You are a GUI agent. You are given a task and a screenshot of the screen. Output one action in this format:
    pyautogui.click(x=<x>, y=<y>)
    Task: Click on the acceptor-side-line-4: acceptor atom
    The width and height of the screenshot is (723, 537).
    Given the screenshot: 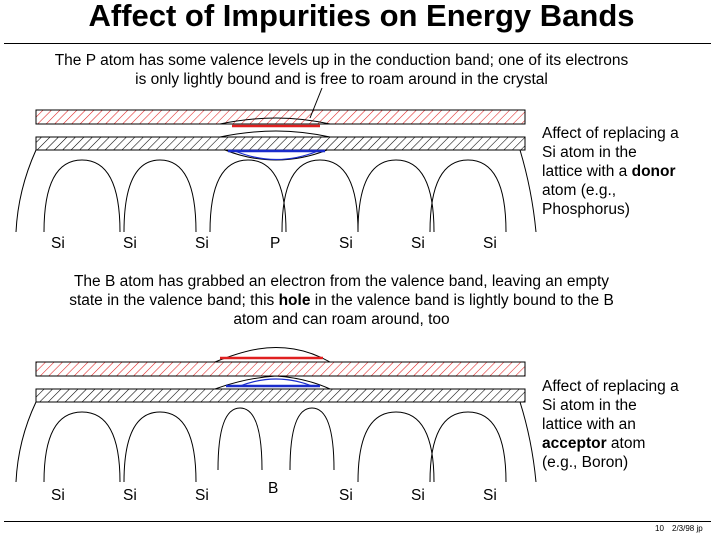 What is the action you would take?
    pyautogui.click(x=610, y=443)
    